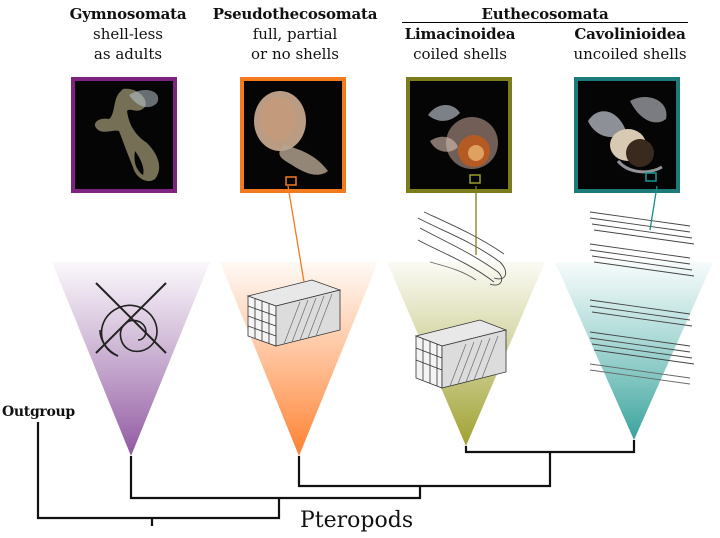 Image resolution: width=720 pixels, height=538 pixels. I want to click on group-header-rule, so click(545, 22).